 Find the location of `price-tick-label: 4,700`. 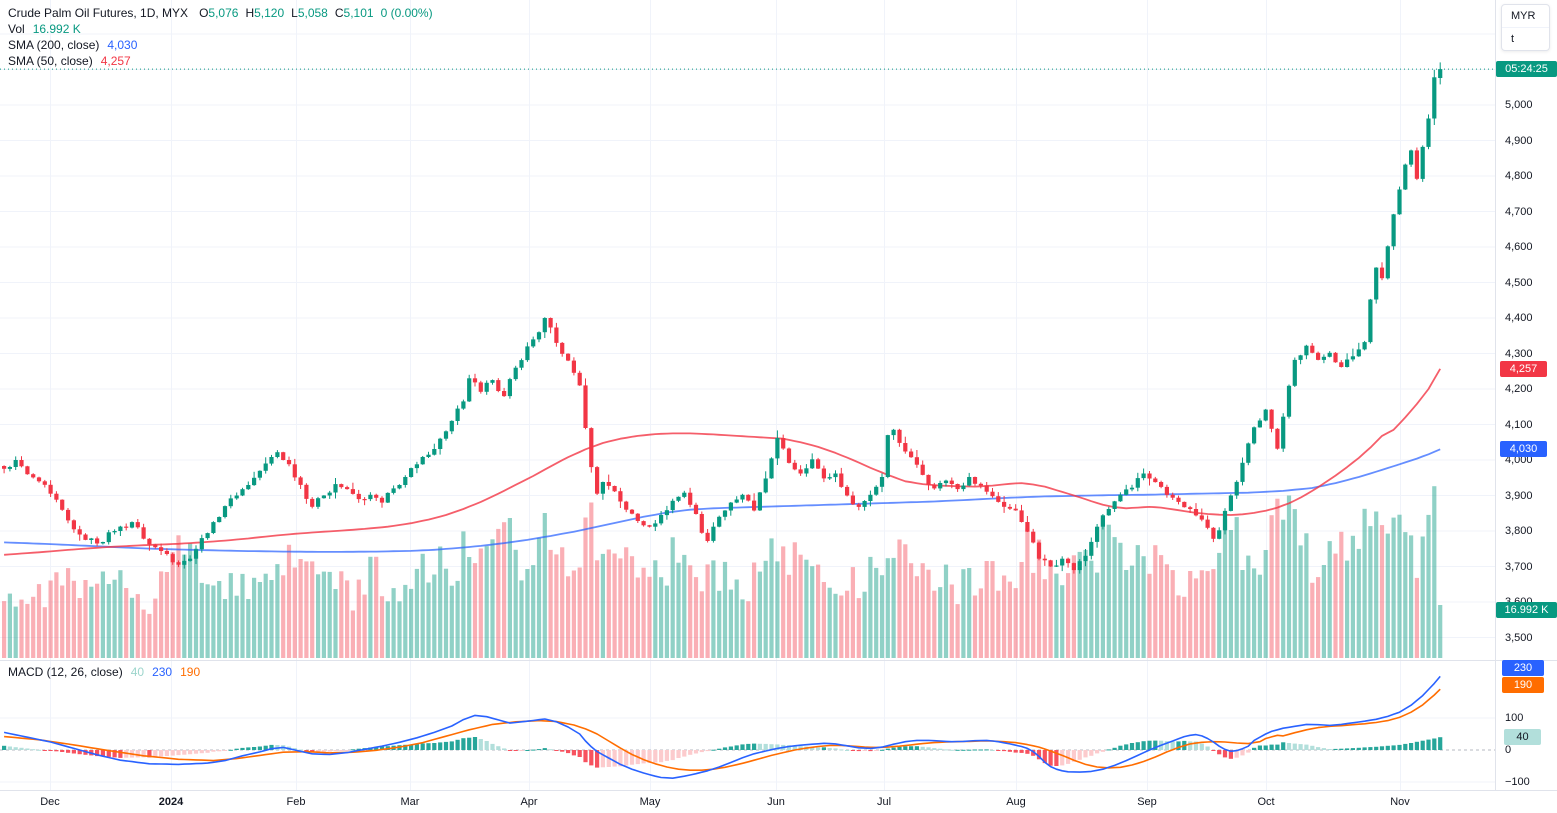

price-tick-label: 4,700 is located at coordinates (1519, 211).